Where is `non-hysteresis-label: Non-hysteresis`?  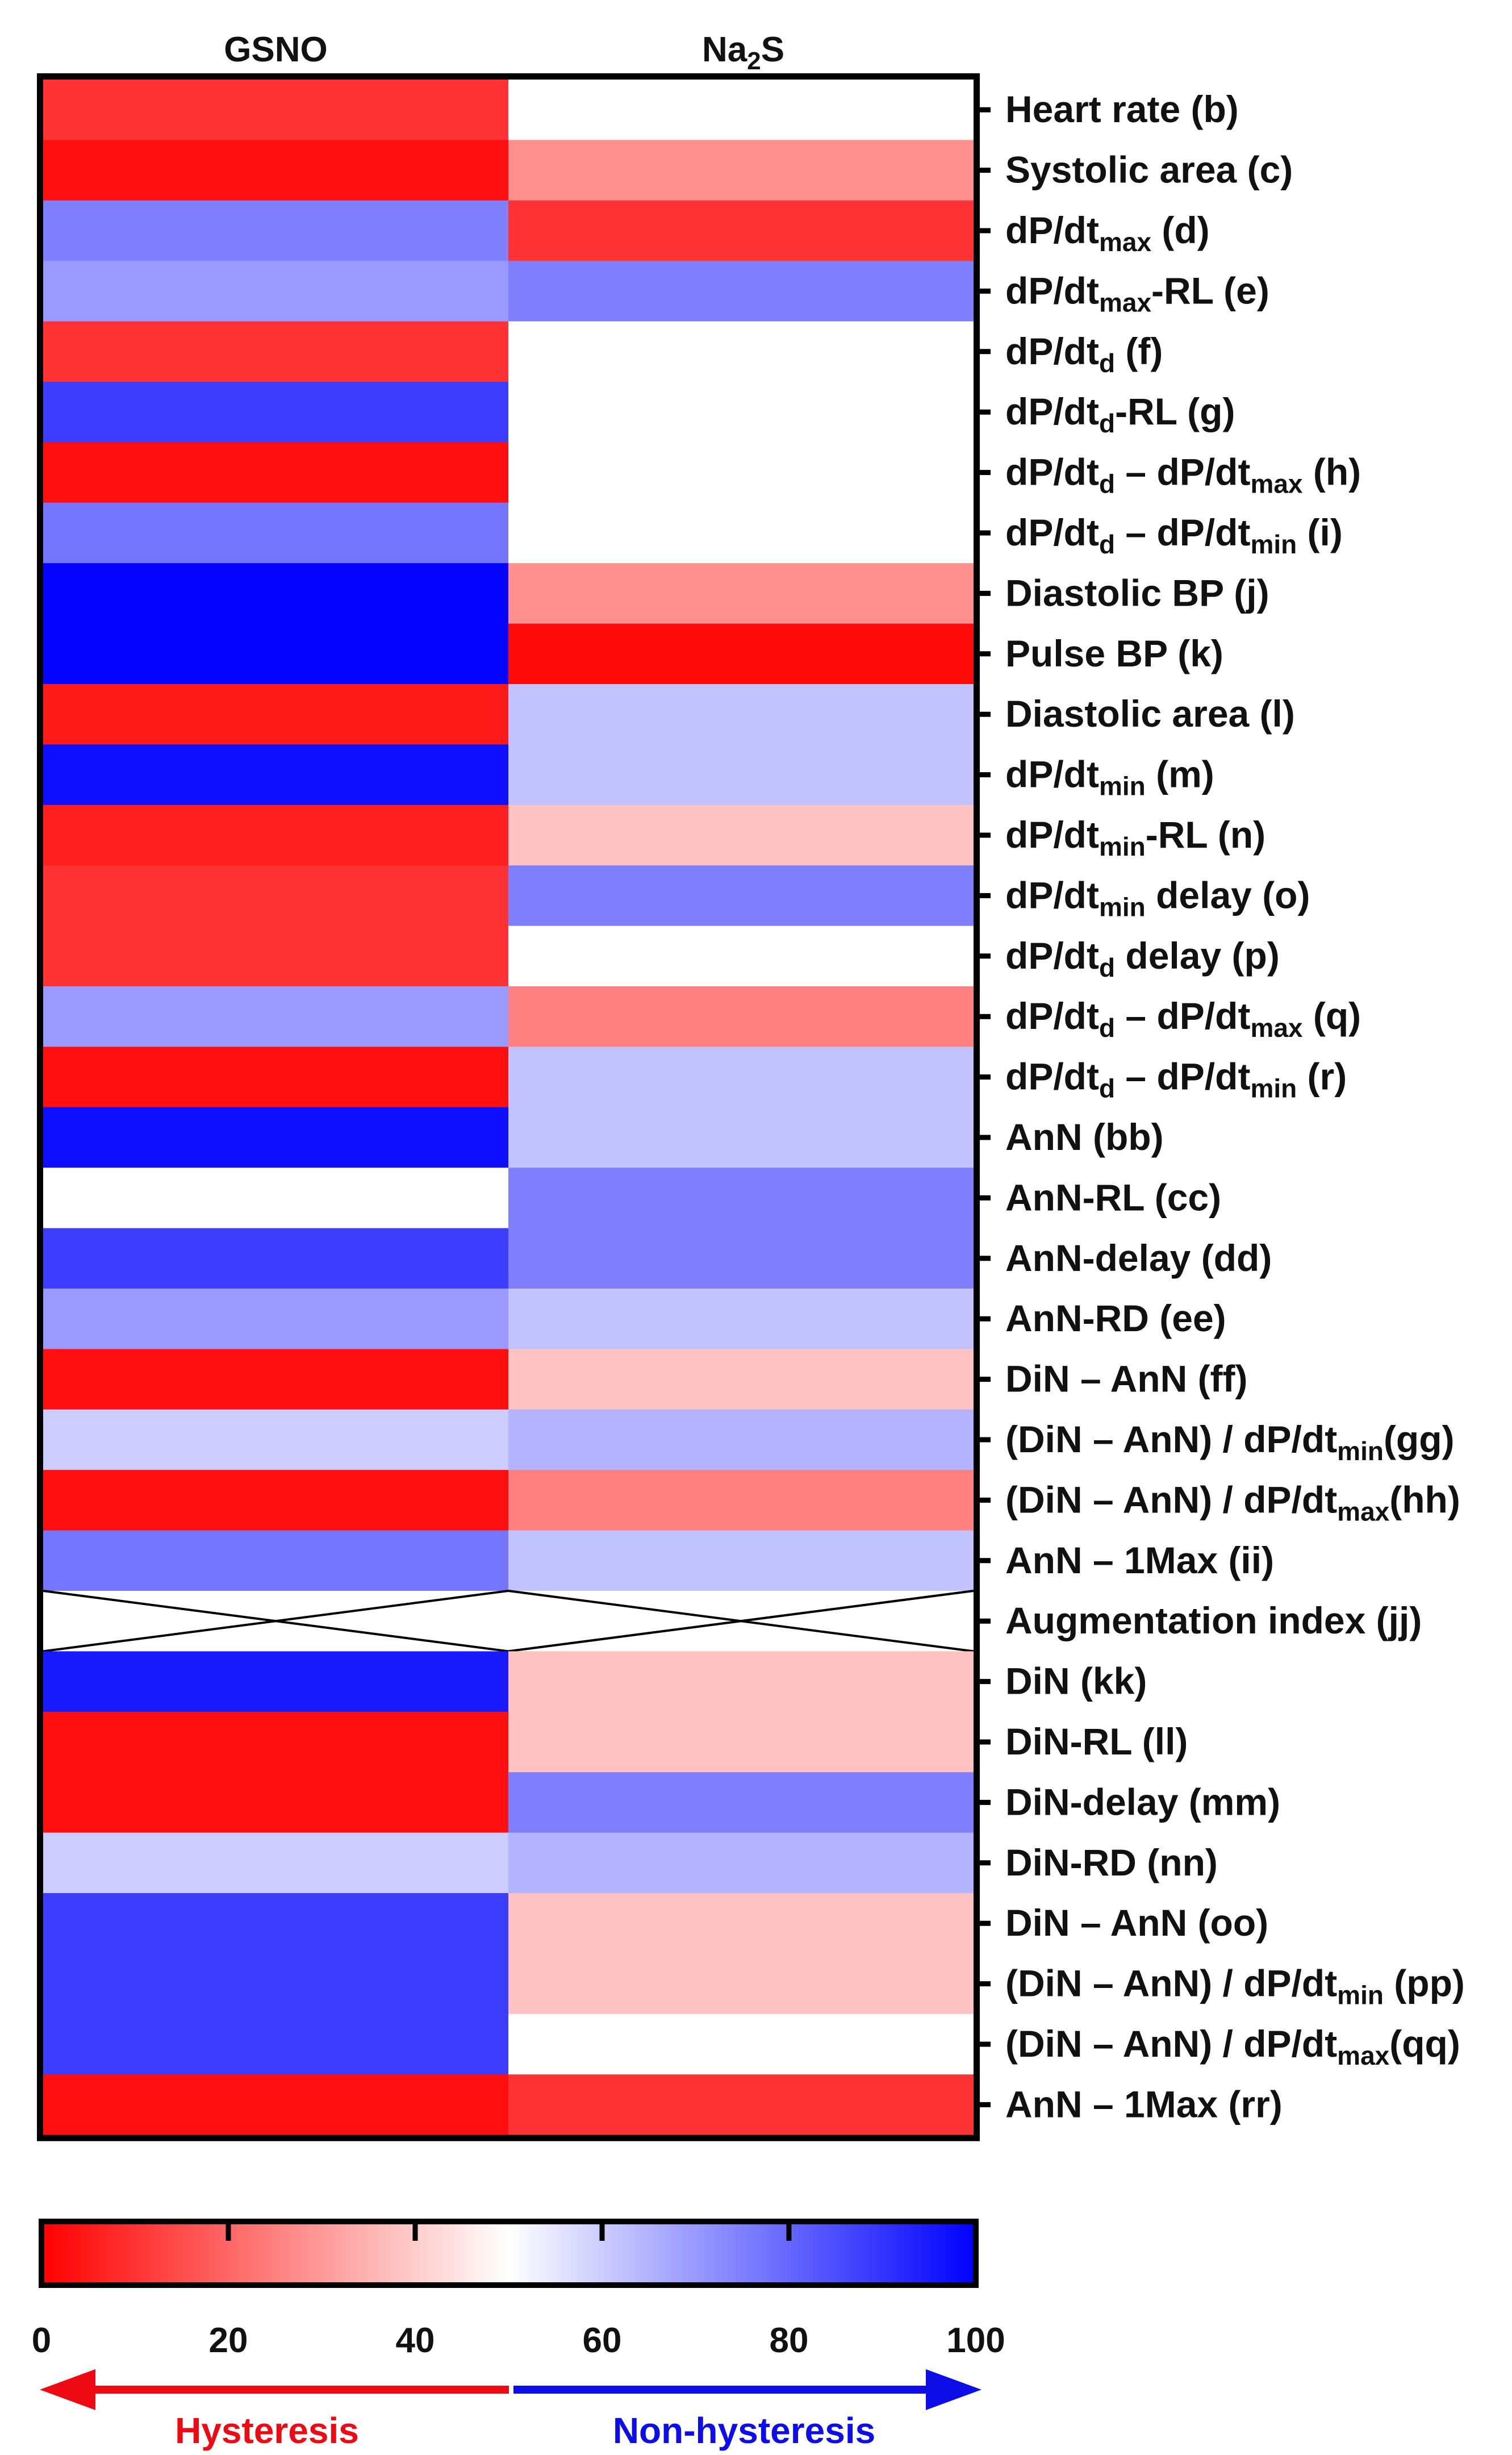
non-hysteresis-label: Non-hysteresis is located at coordinates (744, 2431).